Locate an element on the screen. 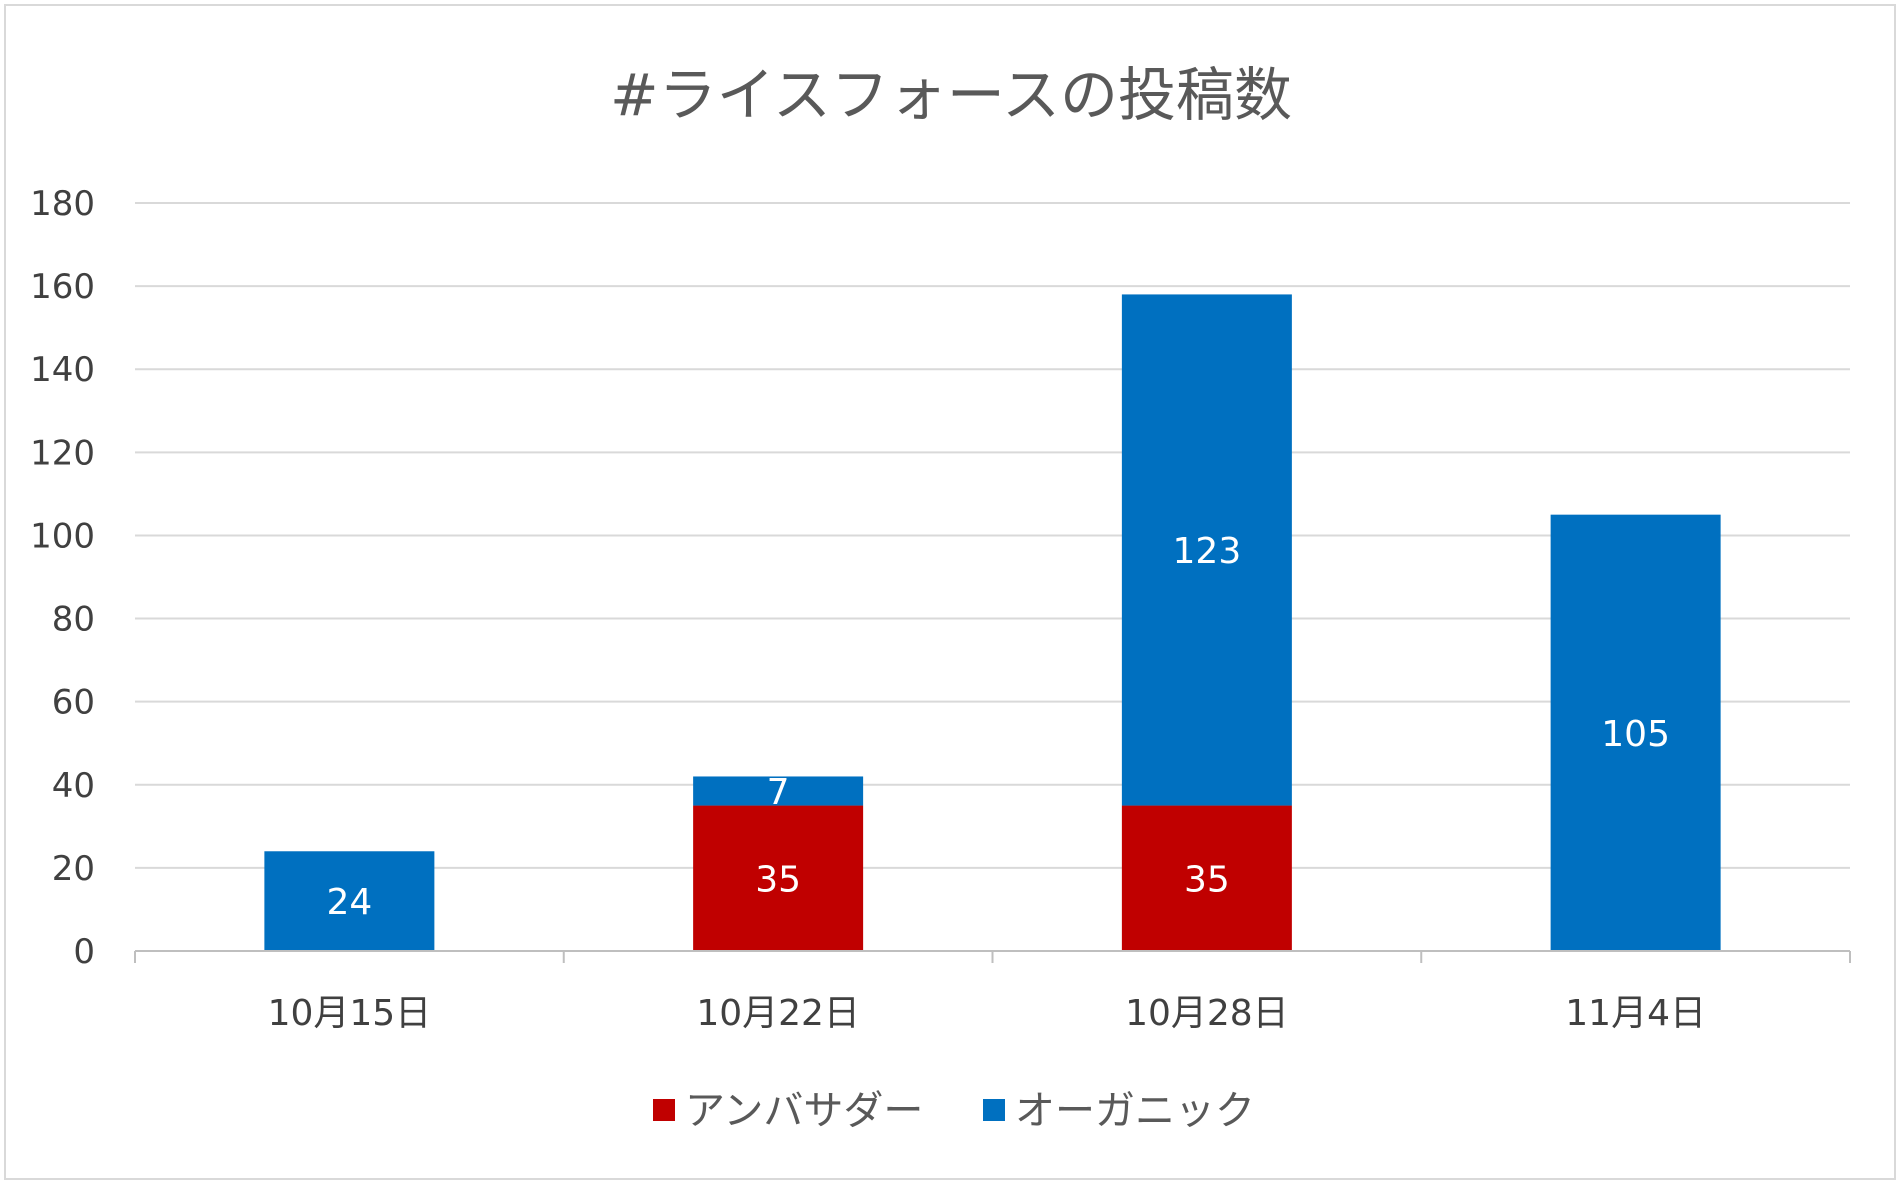  x-tick-label: 10月22日 is located at coordinates (778, 1013).